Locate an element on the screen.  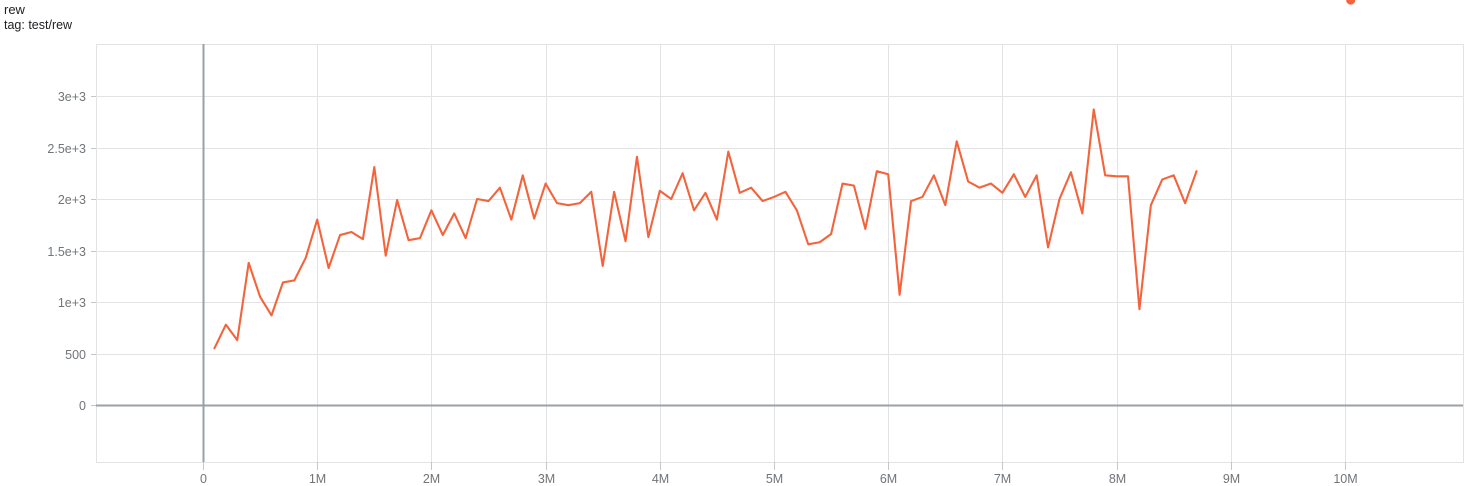
x-axis-label-0: 0 is located at coordinates (203, 479).